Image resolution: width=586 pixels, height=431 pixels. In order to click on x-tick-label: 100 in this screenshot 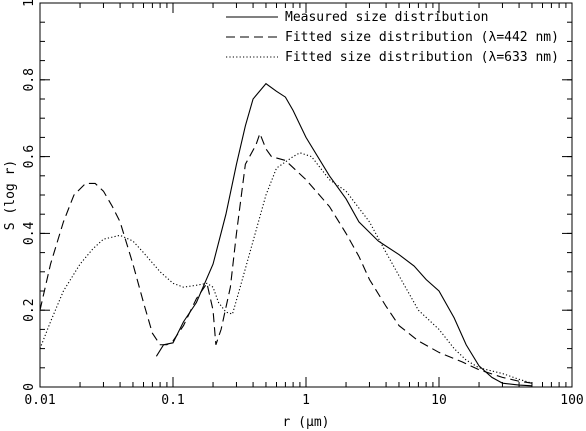, I will do `click(571, 400)`.